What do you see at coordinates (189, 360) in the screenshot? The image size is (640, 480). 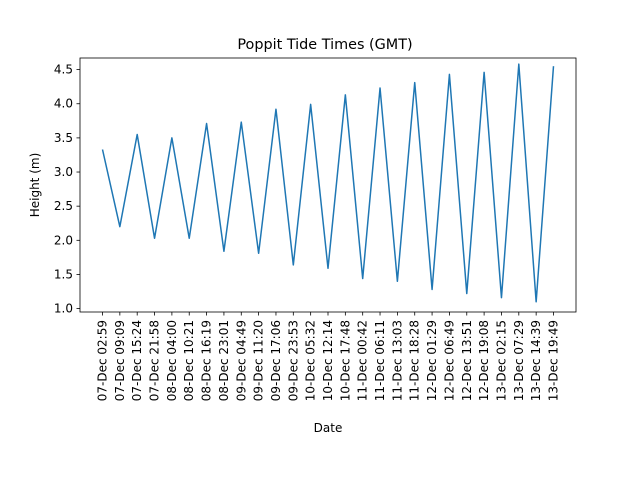 I see `x-tick-label: 08-Dec 10:21` at bounding box center [189, 360].